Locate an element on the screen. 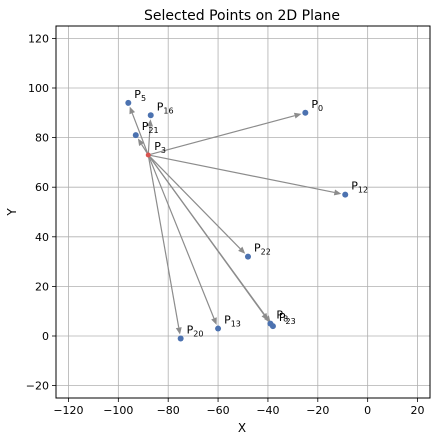  y-tick-label: 80 is located at coordinates (42, 138).